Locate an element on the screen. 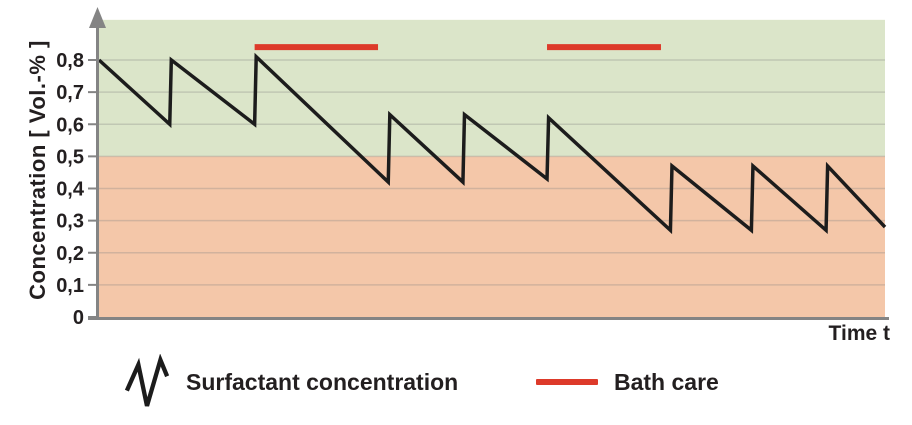 The image size is (912, 425). y-tick-label: 0,6 is located at coordinates (70, 125).